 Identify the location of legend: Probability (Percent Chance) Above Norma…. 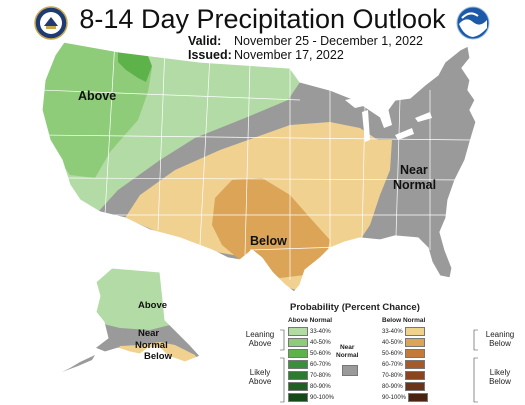
(382, 353).